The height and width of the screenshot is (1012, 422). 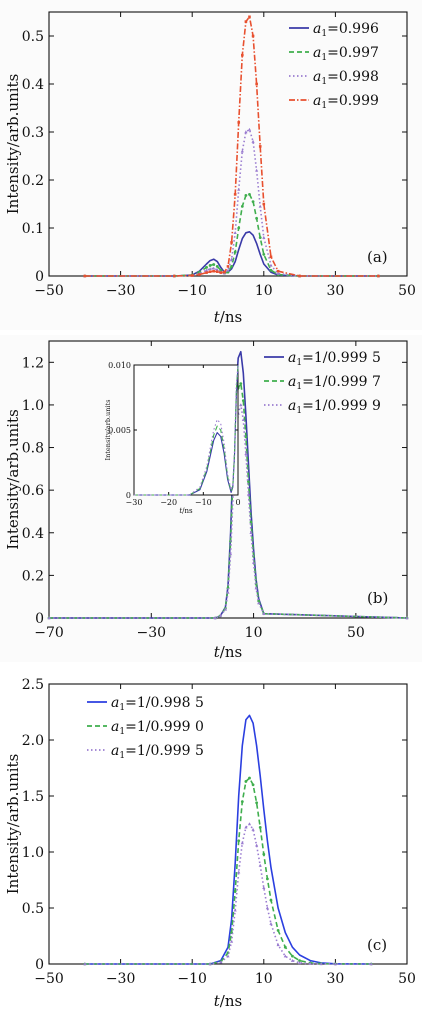 I want to click on y-tick-label: 0.2, so click(x=33, y=181).